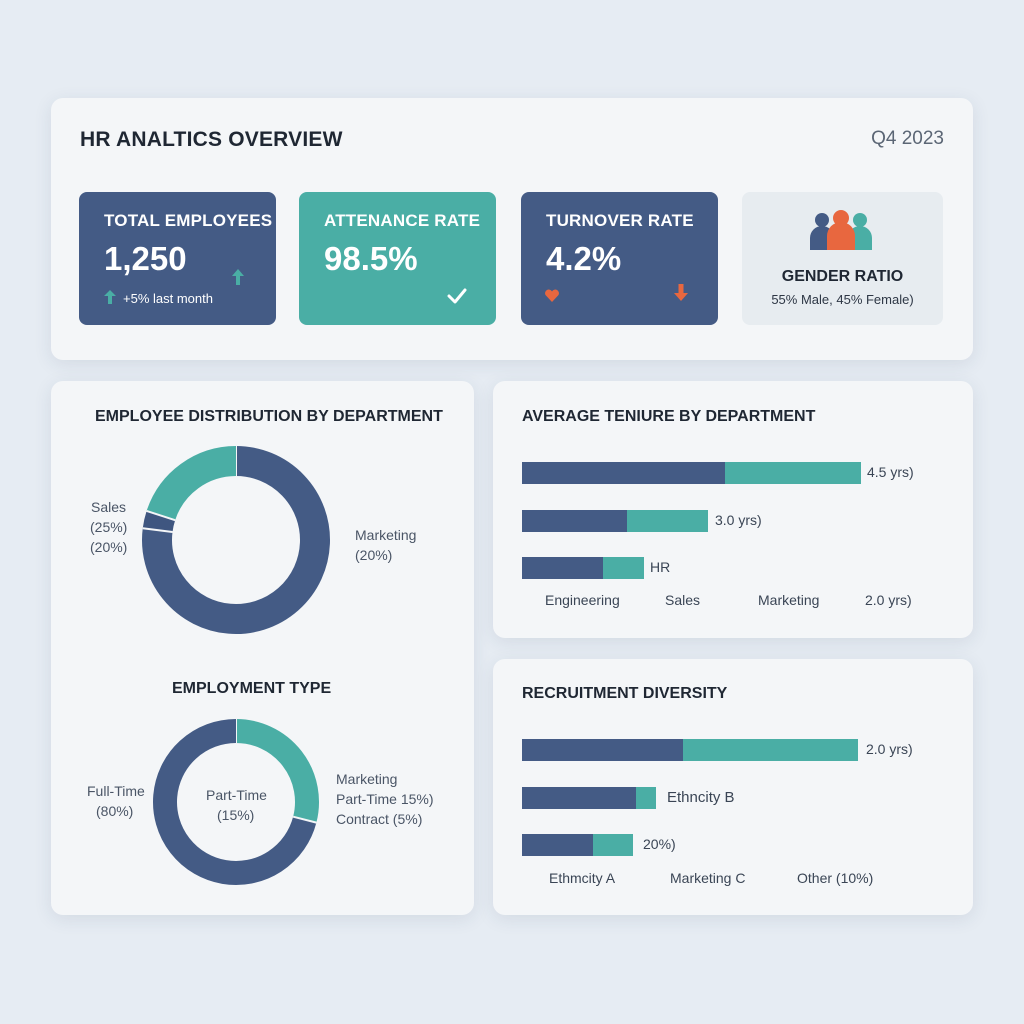 The image size is (1024, 1024). Describe the element at coordinates (236, 795) in the screenshot. I see `donut-center-label: Part-Time` at that location.